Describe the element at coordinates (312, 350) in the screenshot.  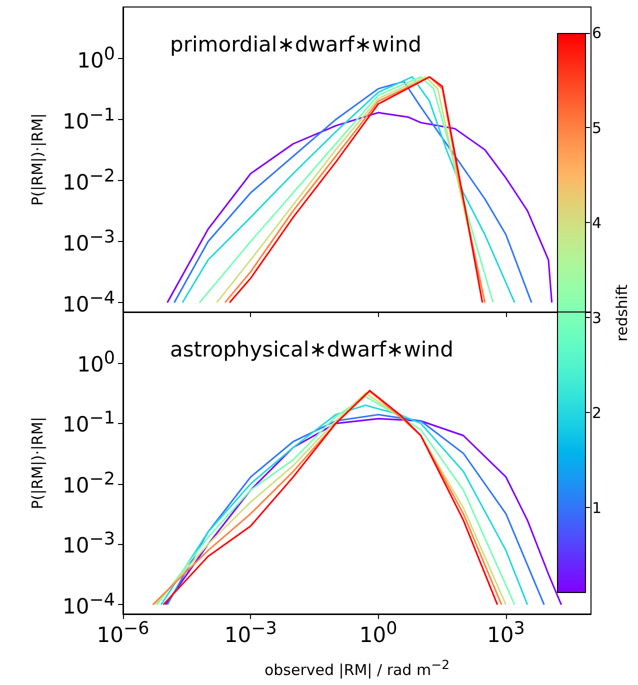
I see `text: astrophysical∗dwarf∗wind` at that location.